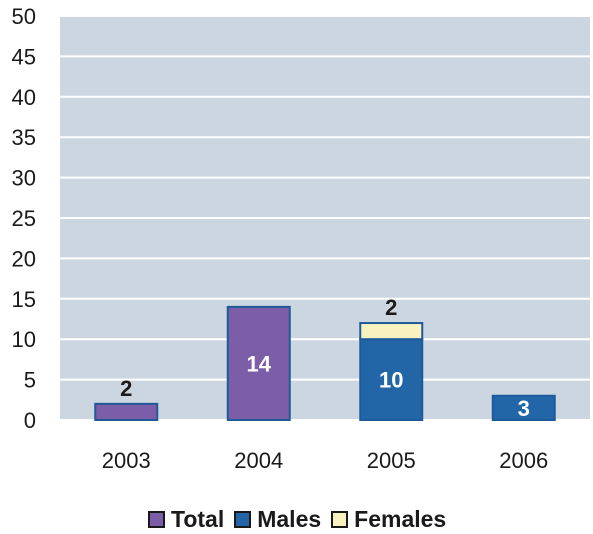 This screenshot has height=534, width=593. I want to click on legend-item-total: Total, so click(186, 519).